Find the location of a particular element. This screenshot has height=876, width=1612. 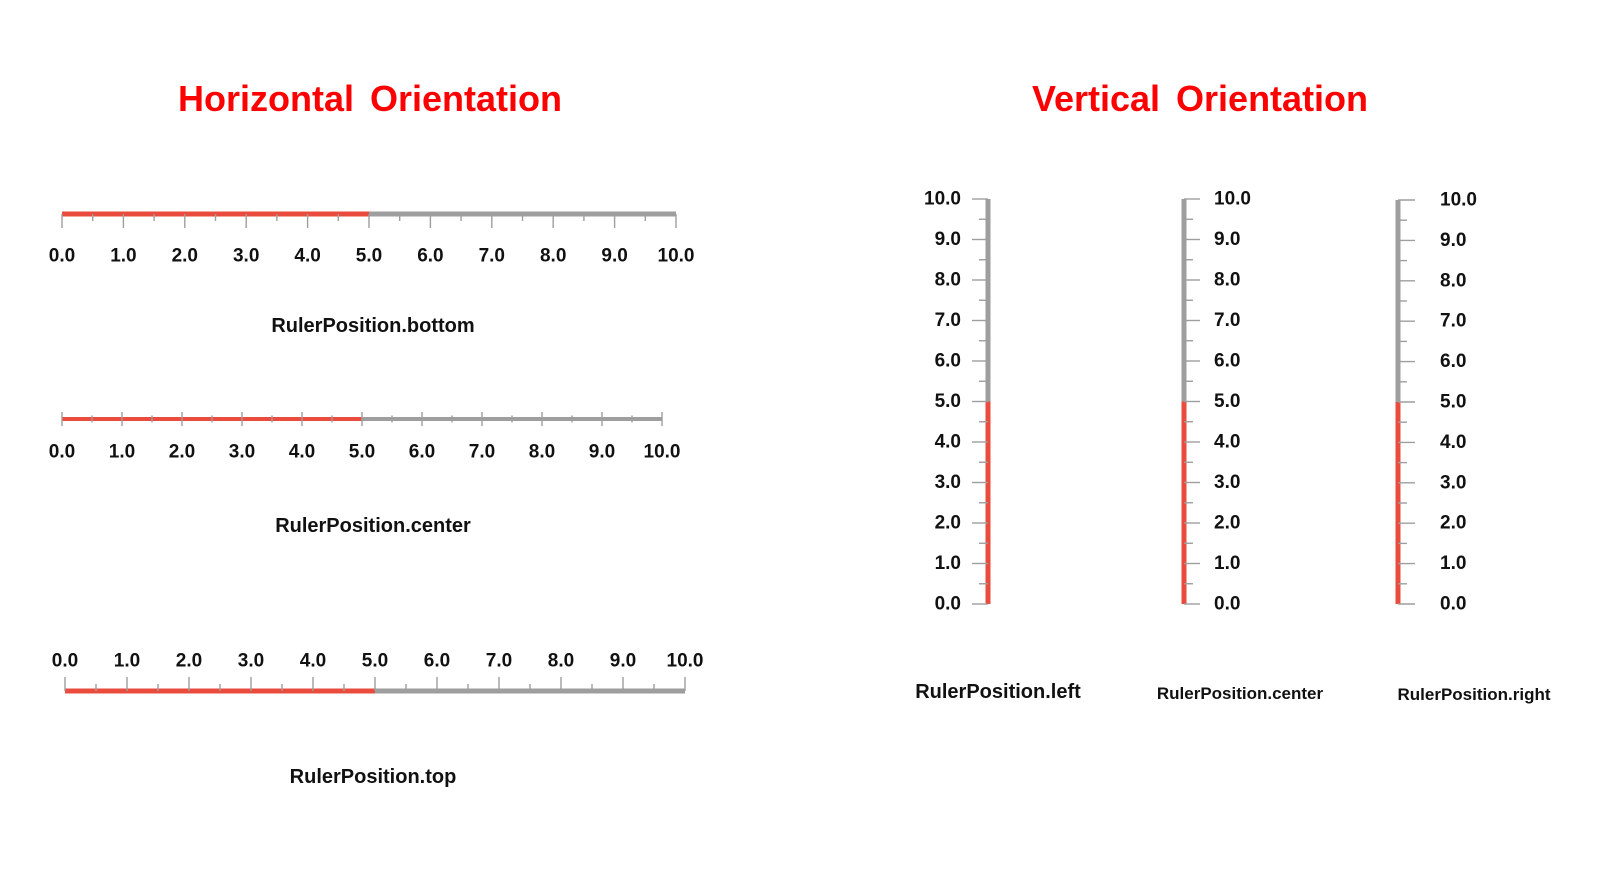

caption-ruler-position-left: RulerPosition.left is located at coordinates (998, 692).